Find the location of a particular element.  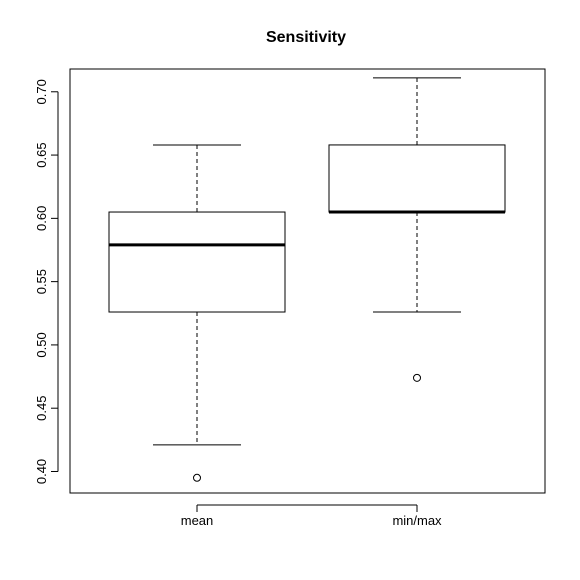

chart-title: Sensitivity is located at coordinates (306, 37).